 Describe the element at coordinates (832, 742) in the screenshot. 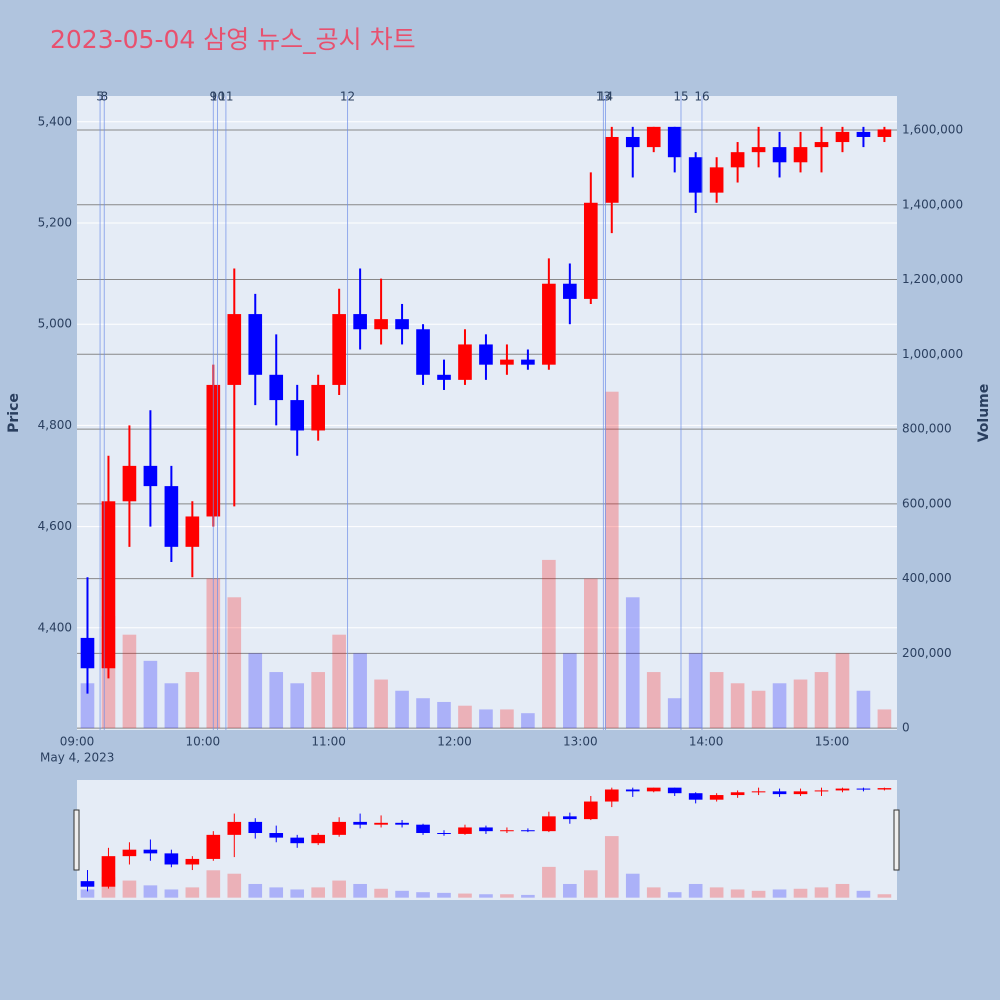

I see `x-tick-label: 15:00` at that location.